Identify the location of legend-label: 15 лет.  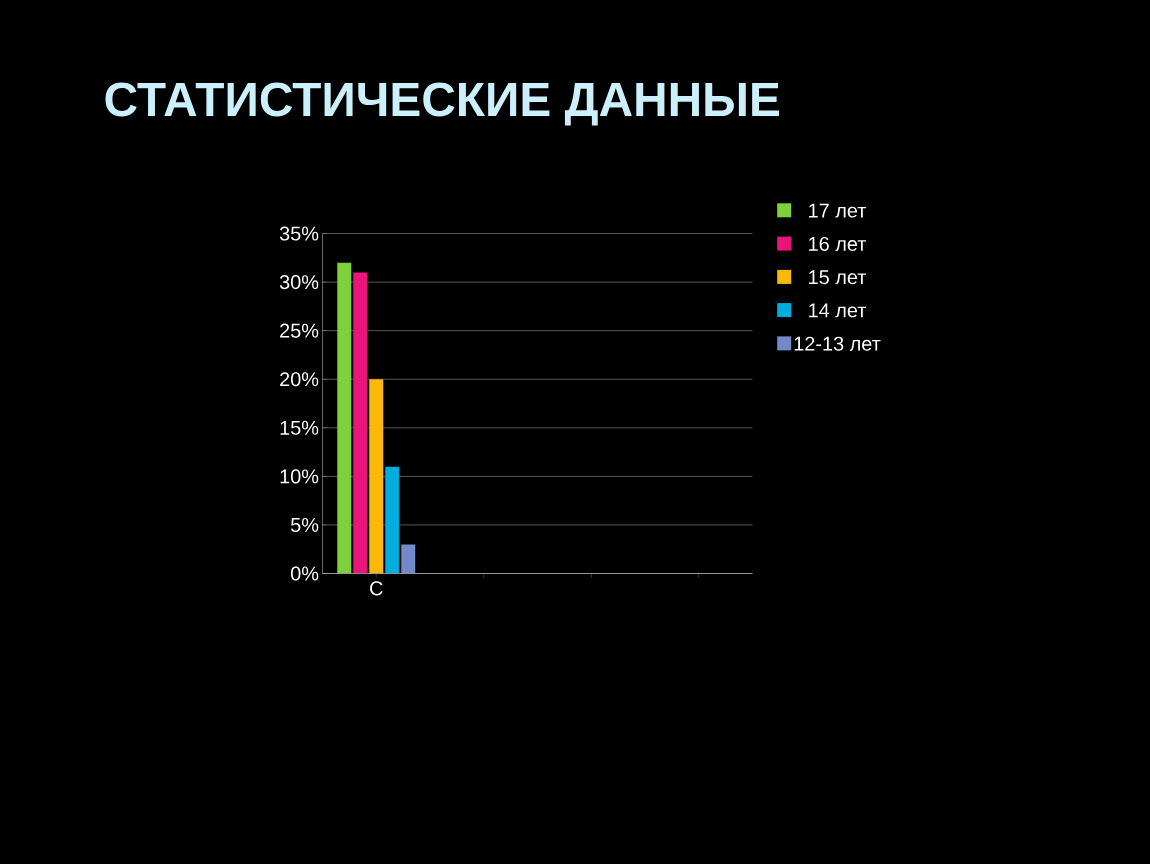
(838, 277).